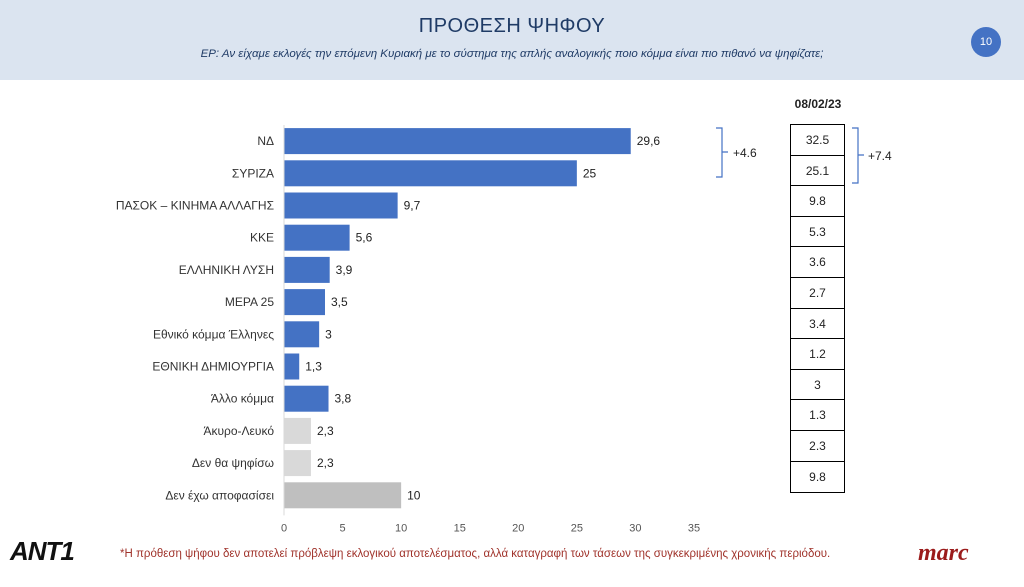 This screenshot has width=1024, height=587. Describe the element at coordinates (817, 354) in the screenshot. I see `comparison-cell: 1.2` at that location.